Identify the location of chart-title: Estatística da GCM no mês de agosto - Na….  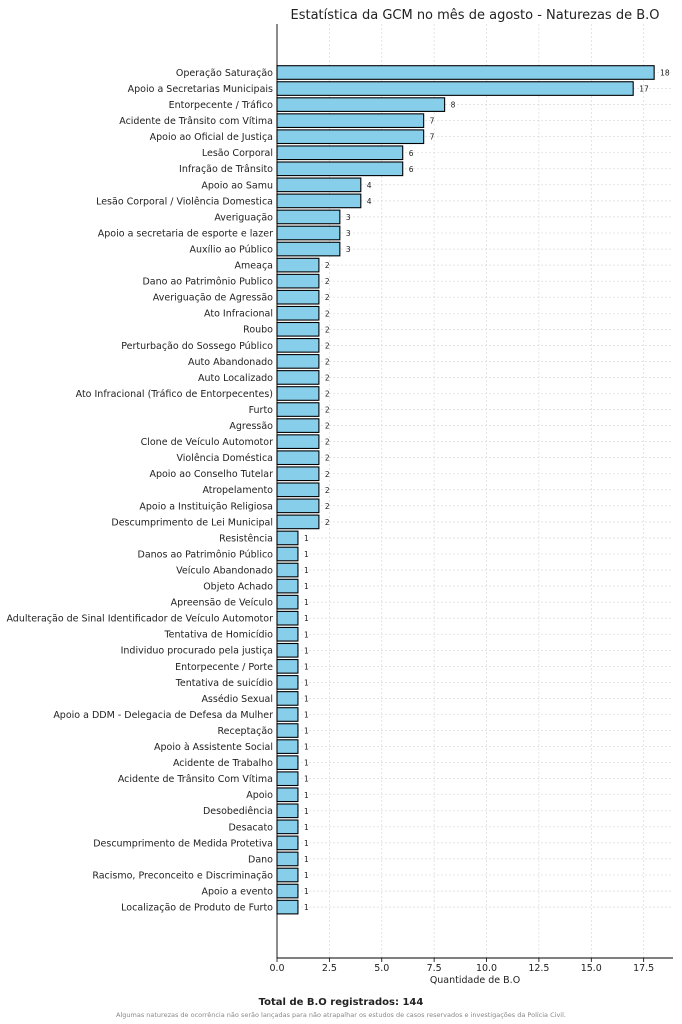
(474, 15).